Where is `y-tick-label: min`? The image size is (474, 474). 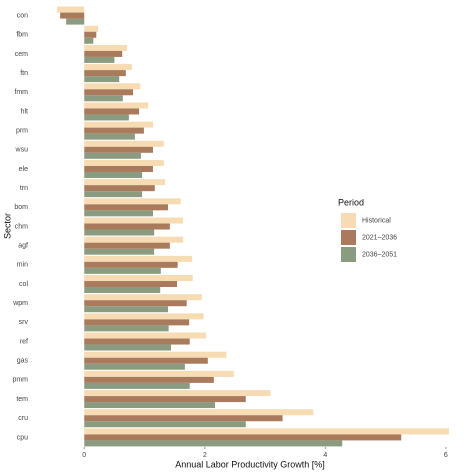 y-tick-label: min is located at coordinates (22, 265).